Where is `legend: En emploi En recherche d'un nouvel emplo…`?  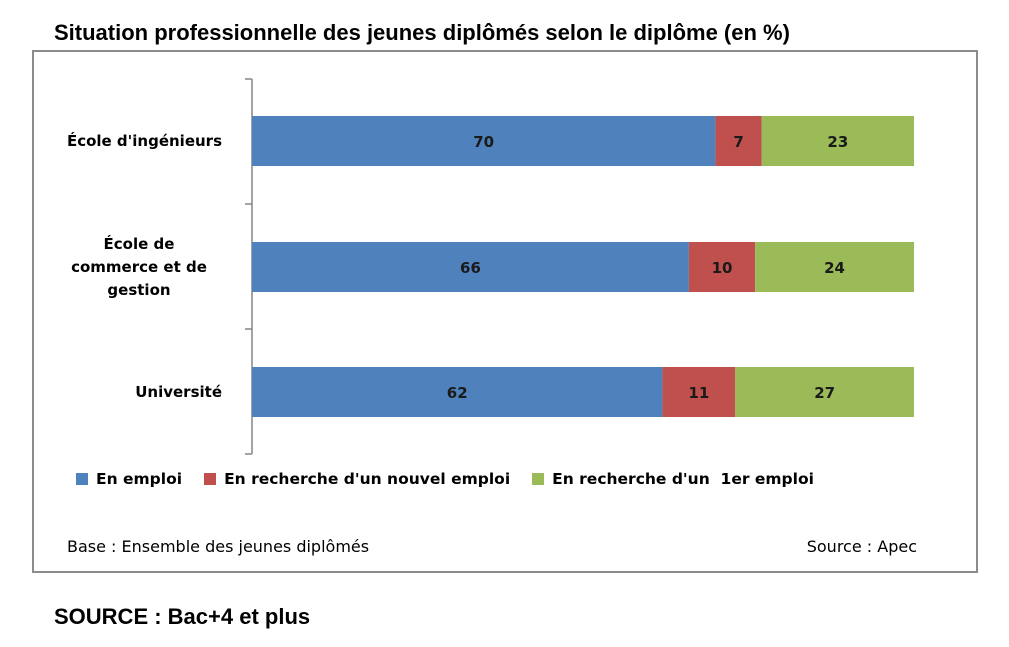 legend: En emploi En recherche d'un nouvel emplo… is located at coordinates (445, 479).